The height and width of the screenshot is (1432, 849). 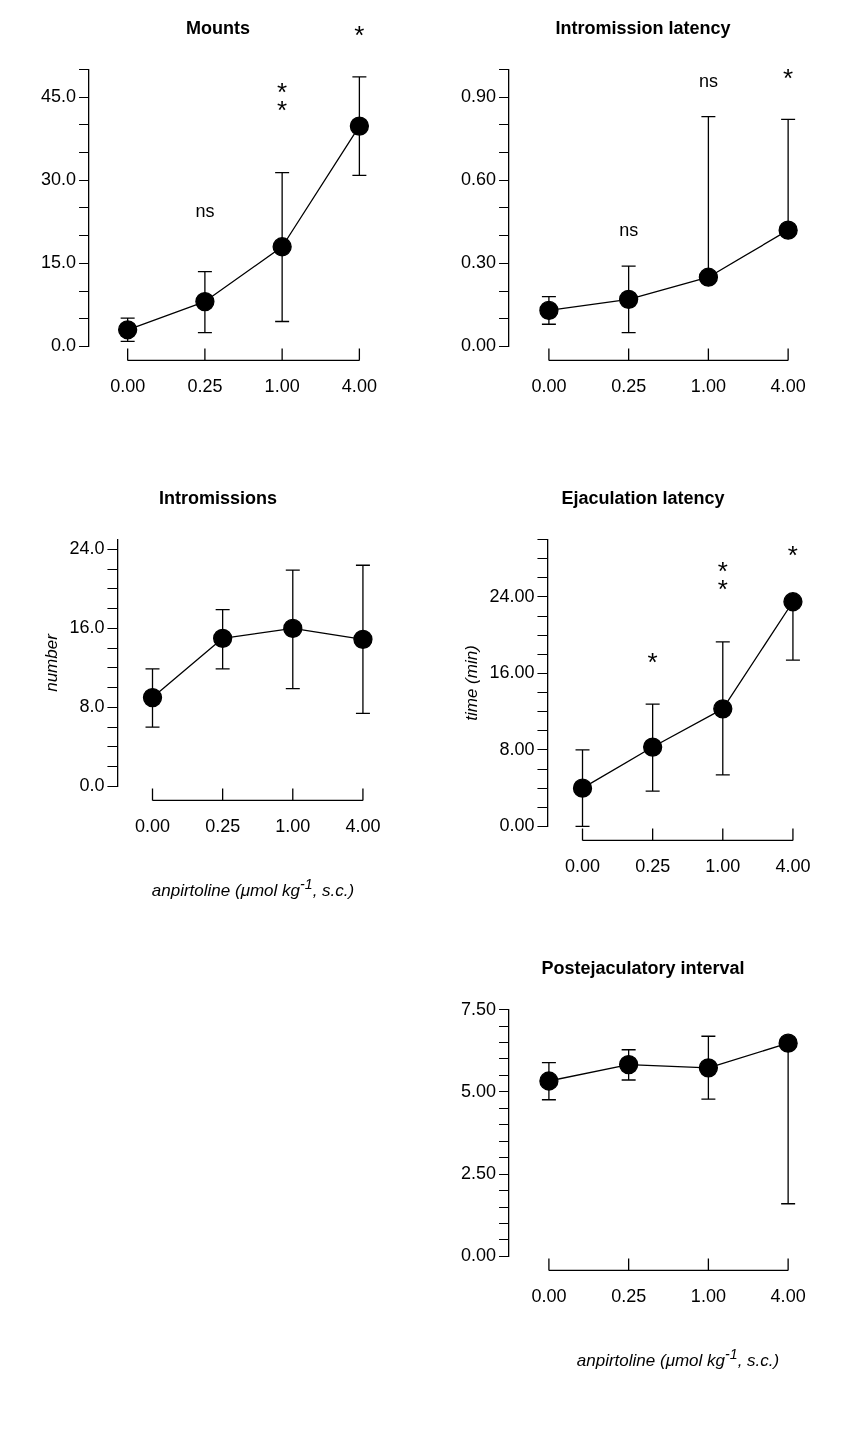 What do you see at coordinates (722, 580) in the screenshot?
I see `annotation: * *` at bounding box center [722, 580].